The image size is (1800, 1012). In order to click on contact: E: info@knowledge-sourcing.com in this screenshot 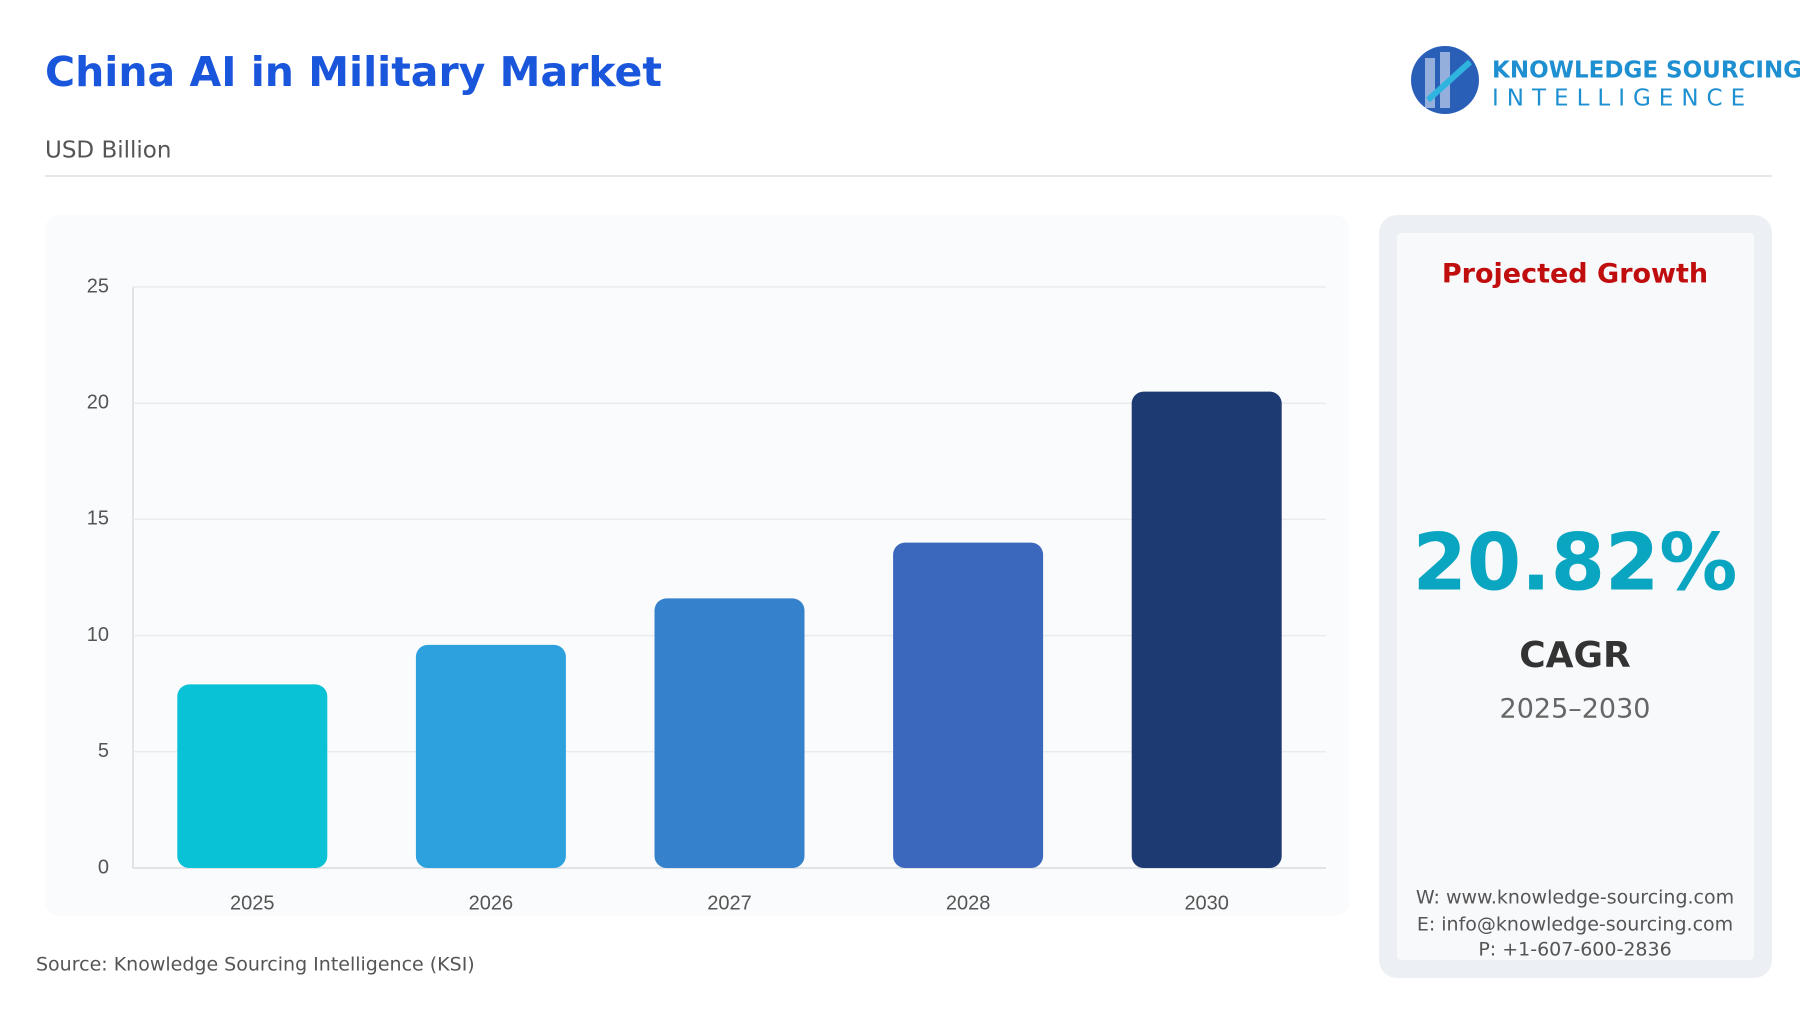, I will do `click(1575, 925)`.